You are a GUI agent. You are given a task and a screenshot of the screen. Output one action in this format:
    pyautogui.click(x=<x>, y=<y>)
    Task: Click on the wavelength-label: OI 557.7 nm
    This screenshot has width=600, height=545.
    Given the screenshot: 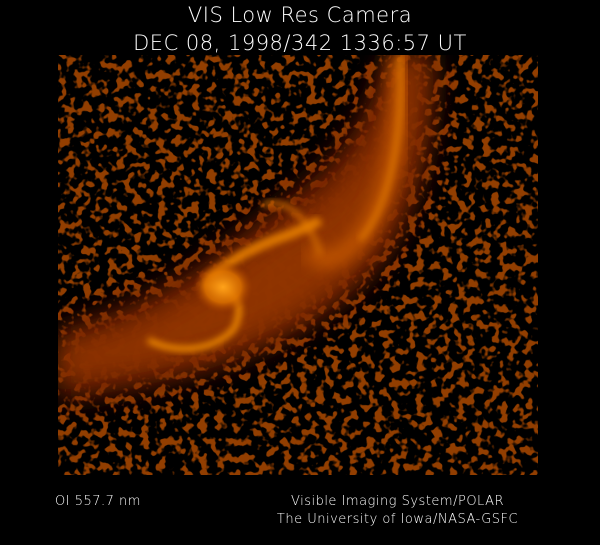 What is the action you would take?
    pyautogui.click(x=98, y=501)
    